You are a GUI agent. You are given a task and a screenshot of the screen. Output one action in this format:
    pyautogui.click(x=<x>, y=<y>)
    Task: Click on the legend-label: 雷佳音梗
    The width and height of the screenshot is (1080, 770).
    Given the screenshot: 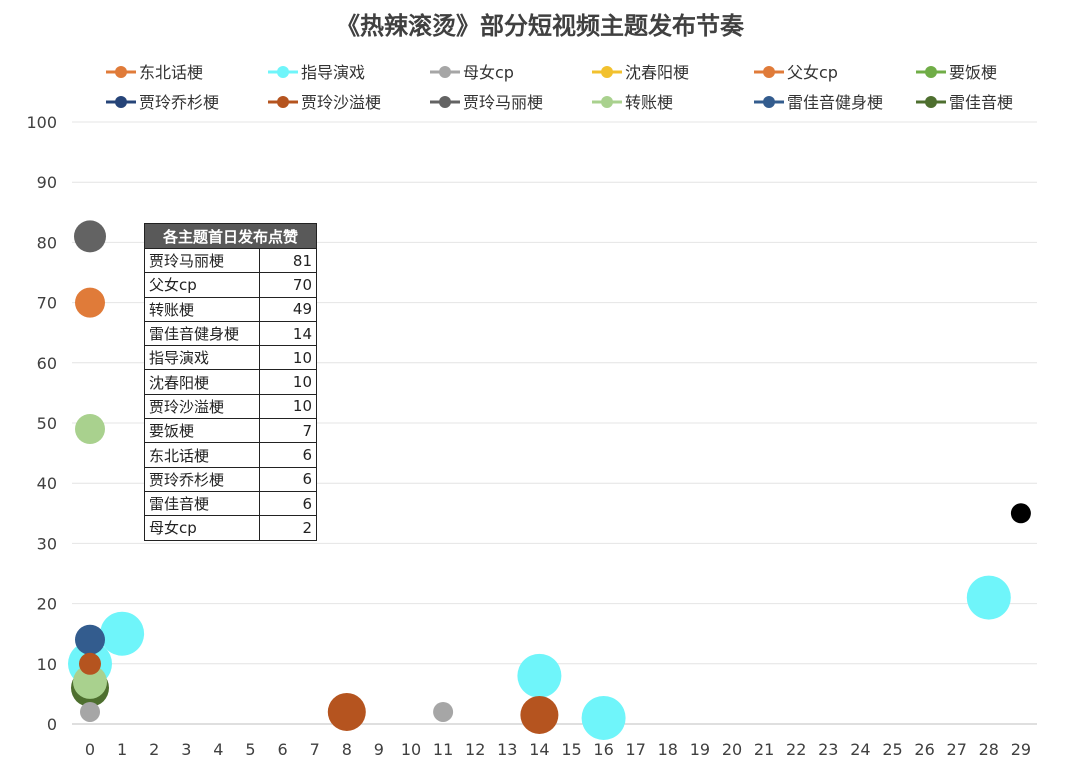 What is the action you would take?
    pyautogui.click(x=981, y=102)
    